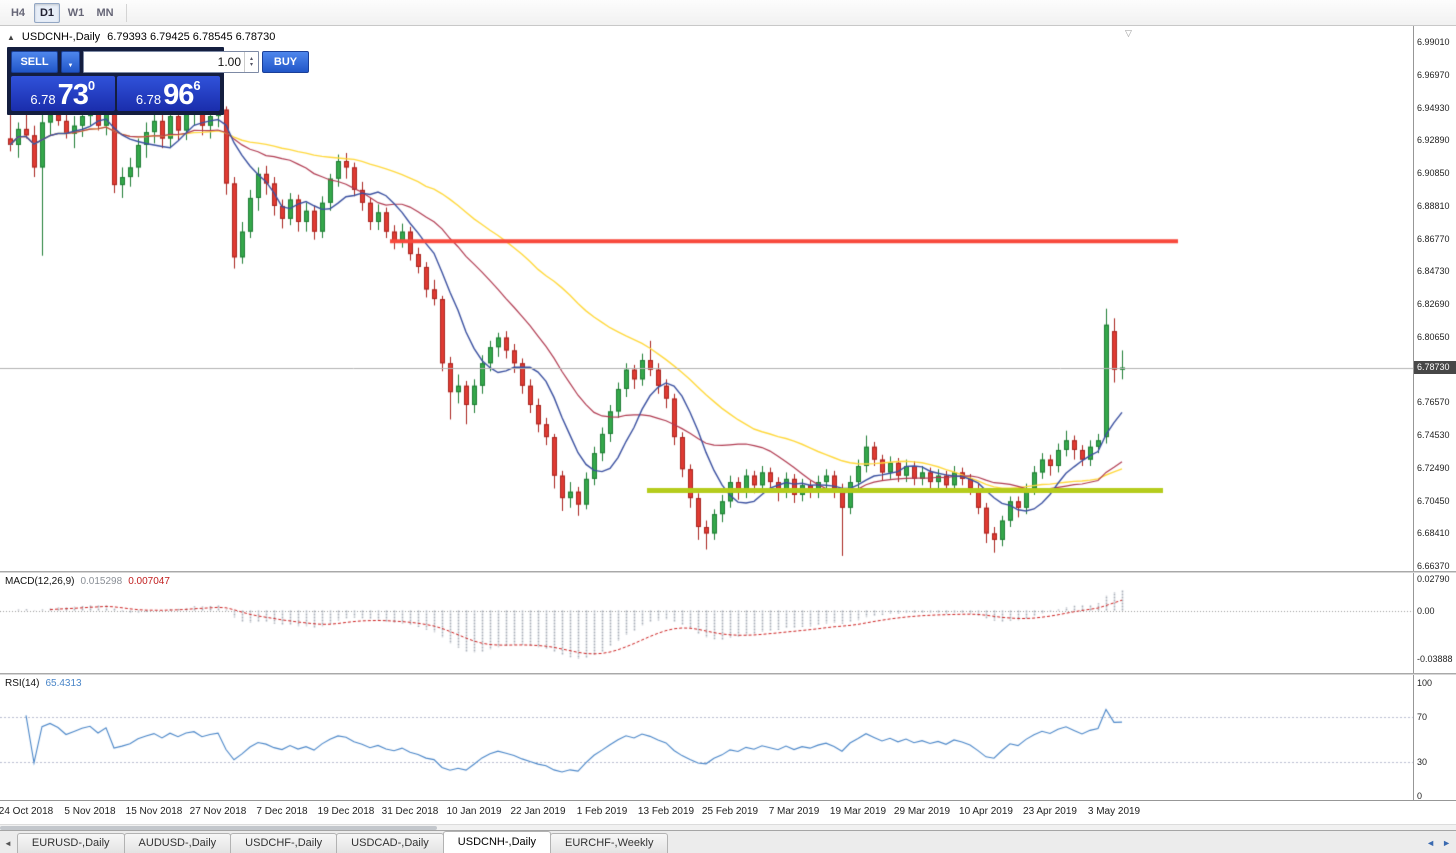  What do you see at coordinates (149, 581) in the screenshot?
I see `macd-signal-value: 0.007047` at bounding box center [149, 581].